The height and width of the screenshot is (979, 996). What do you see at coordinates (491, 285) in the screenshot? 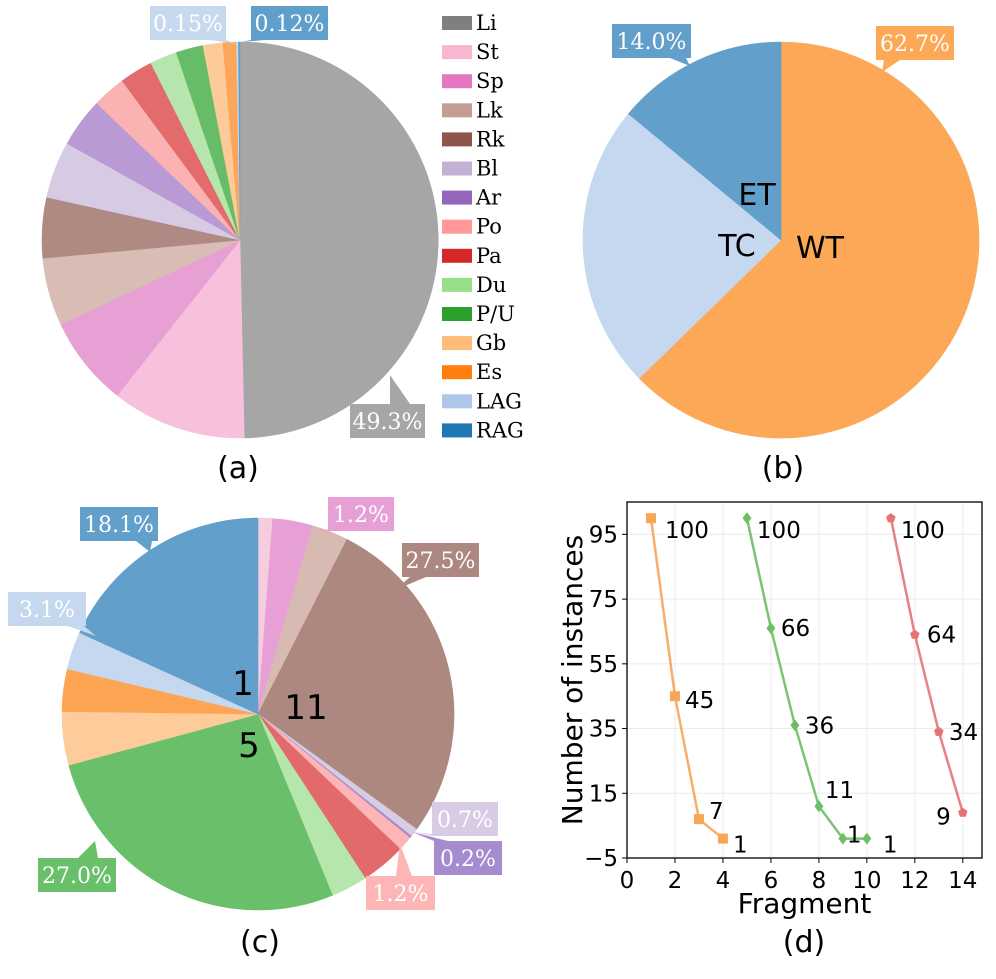
I see `legend-label: Du` at bounding box center [491, 285].